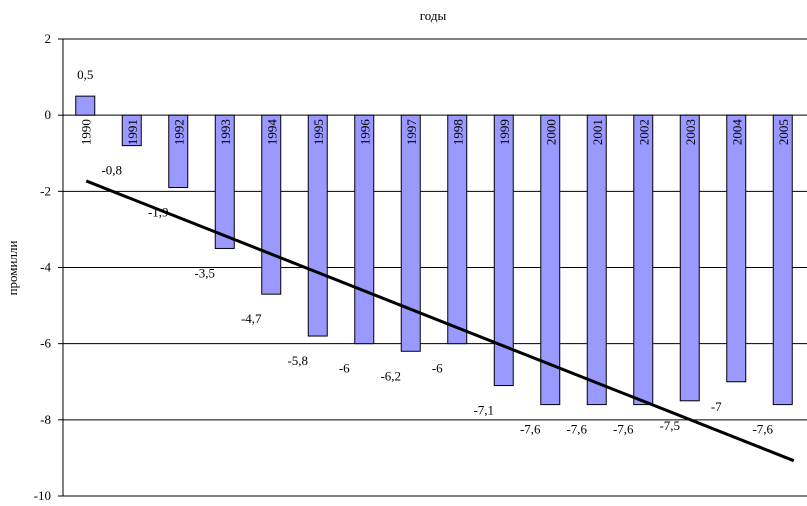  Describe the element at coordinates (643, 132) in the screenshot. I see `x-tick-label: 2002` at that location.